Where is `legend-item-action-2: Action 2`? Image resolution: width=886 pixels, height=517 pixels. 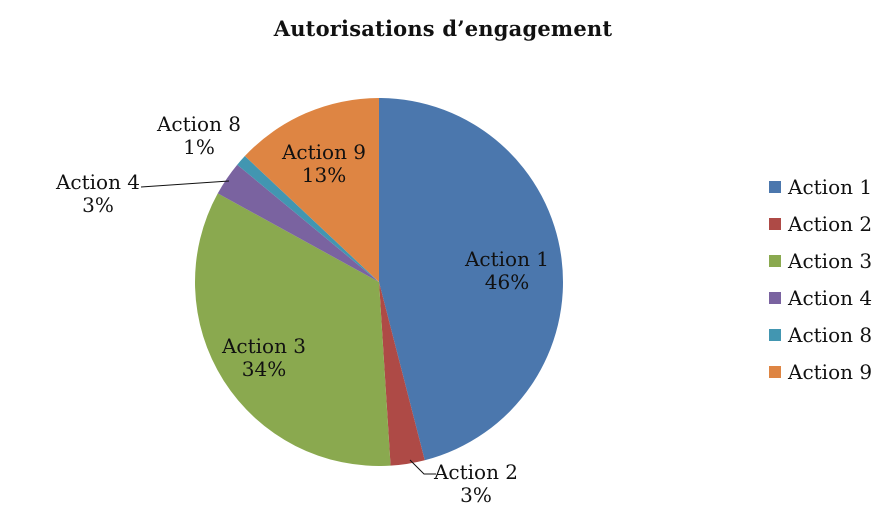 legend-item-action-2: Action 2 is located at coordinates (821, 224).